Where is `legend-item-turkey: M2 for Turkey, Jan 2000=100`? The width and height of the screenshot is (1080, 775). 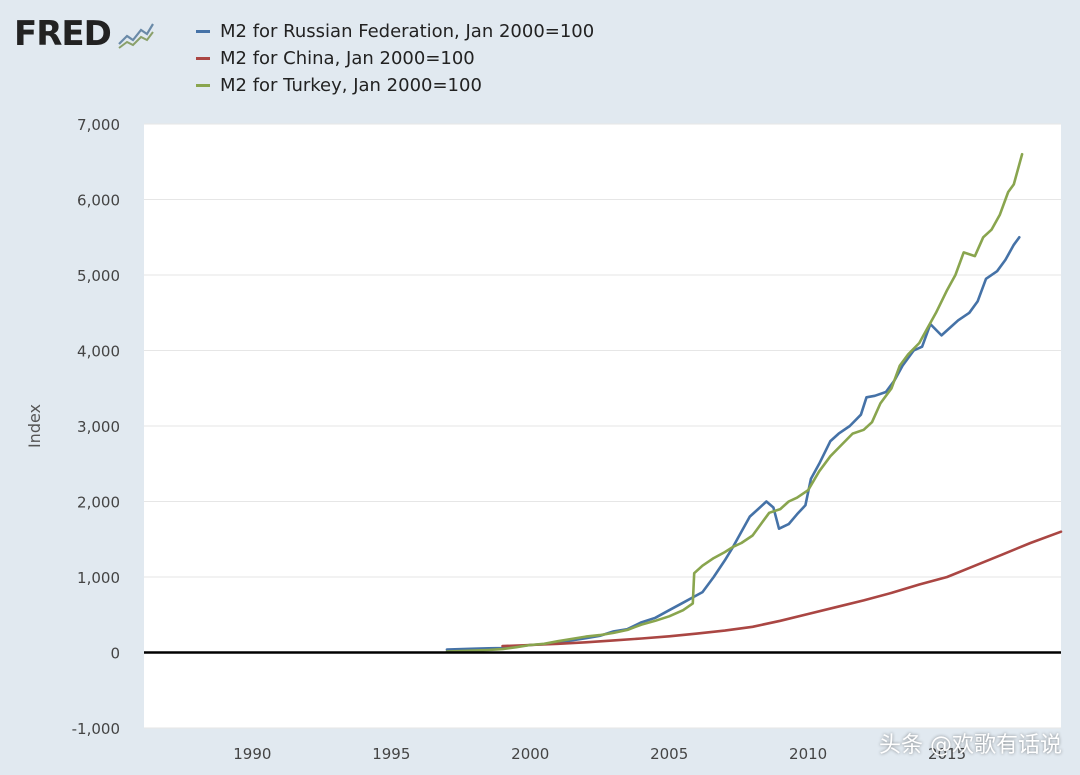
legend-item-turkey: M2 for Turkey, Jan 2000=100 is located at coordinates (395, 85).